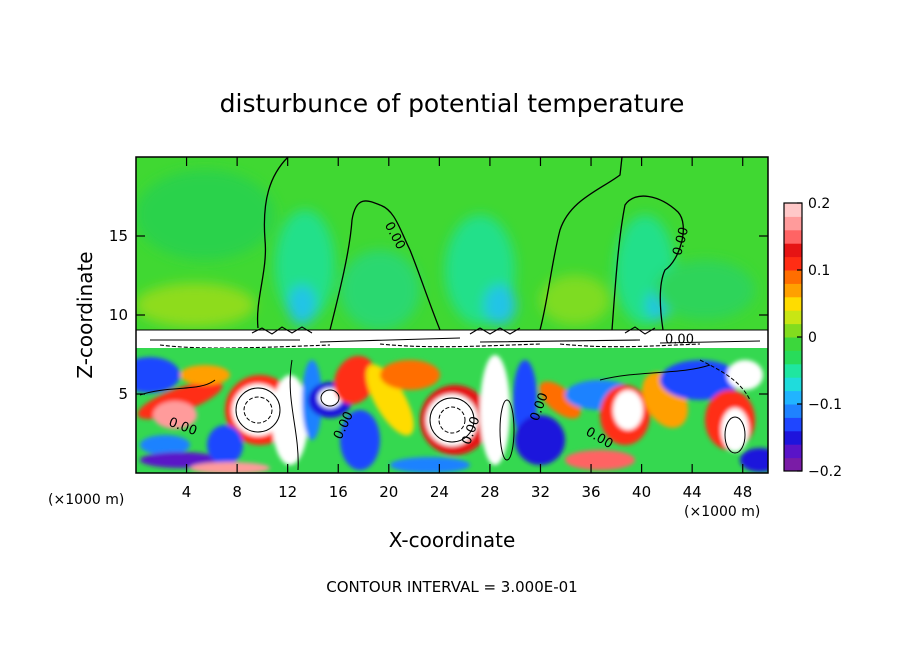 This screenshot has height=654, width=904. What do you see at coordinates (123, 394) in the screenshot?
I see `y-tick-label: 5` at bounding box center [123, 394].